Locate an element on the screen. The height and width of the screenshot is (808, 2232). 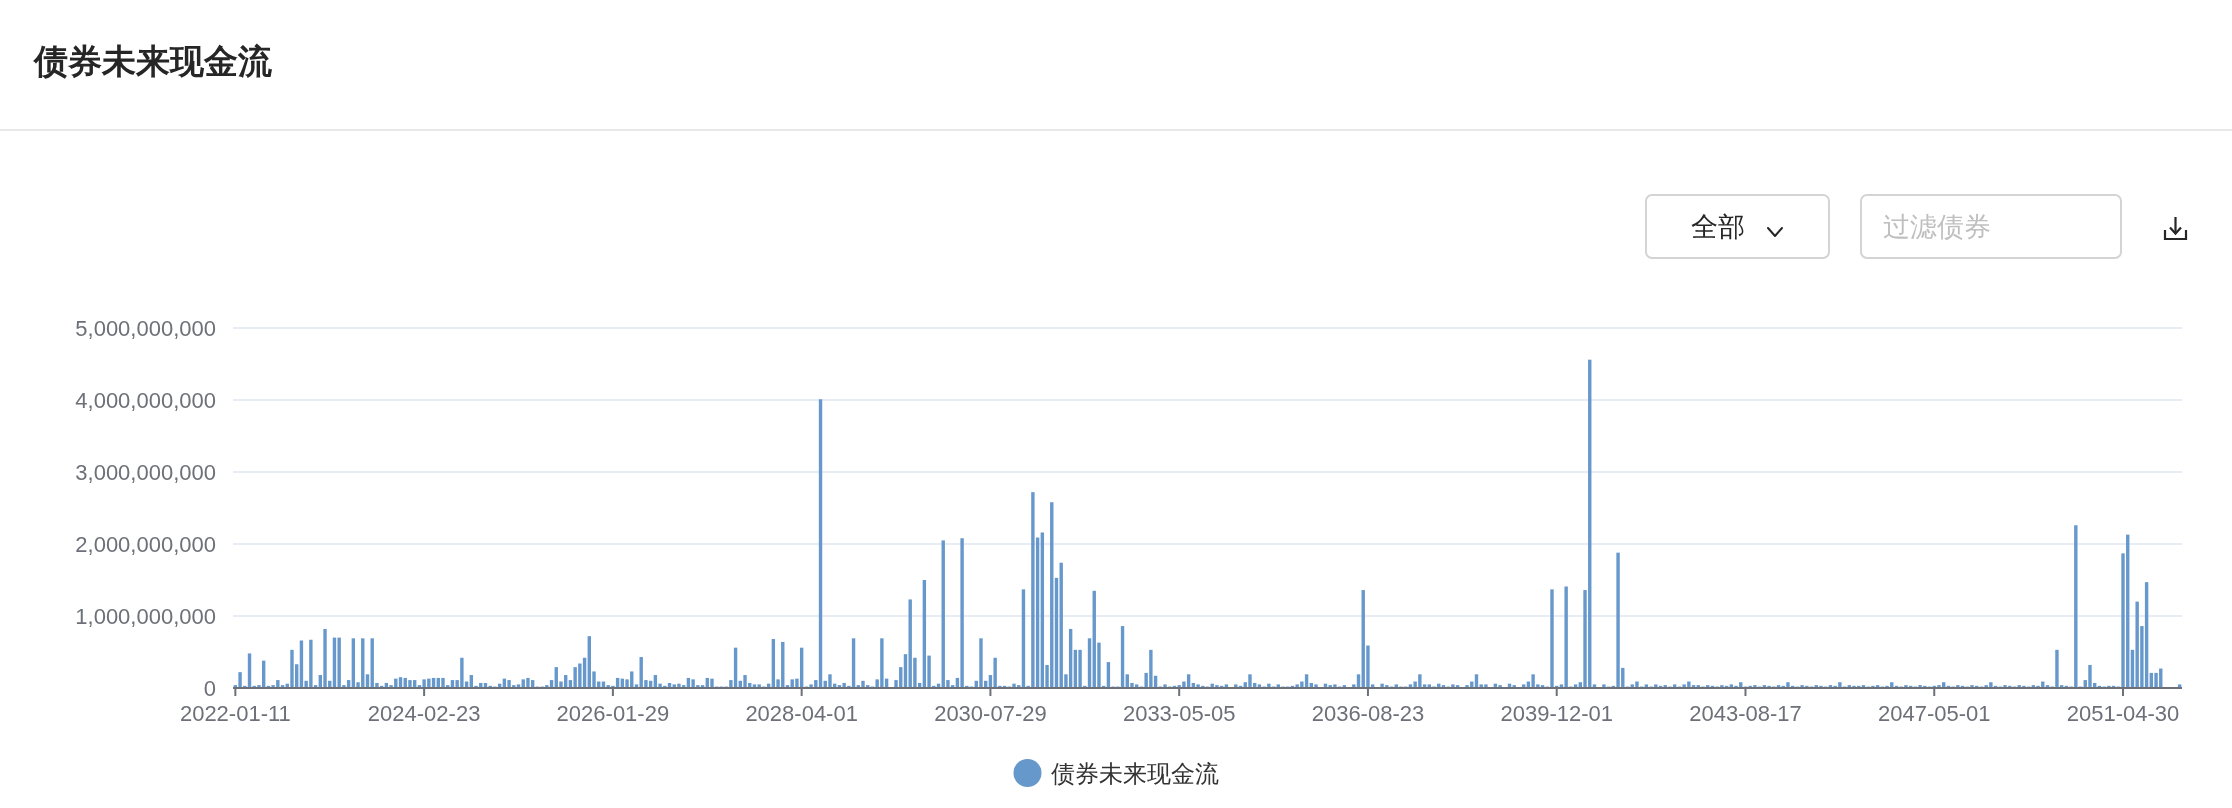
legend: 债券未来现金流 is located at coordinates (1116, 773).